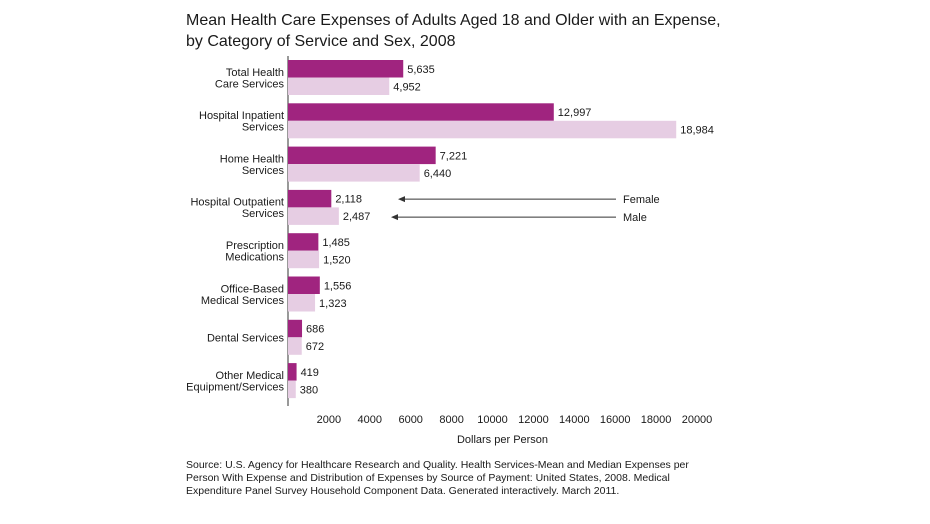 The height and width of the screenshot is (524, 930). What do you see at coordinates (357, 217) in the screenshot?
I see `data-label-male-3: 2,487` at bounding box center [357, 217].